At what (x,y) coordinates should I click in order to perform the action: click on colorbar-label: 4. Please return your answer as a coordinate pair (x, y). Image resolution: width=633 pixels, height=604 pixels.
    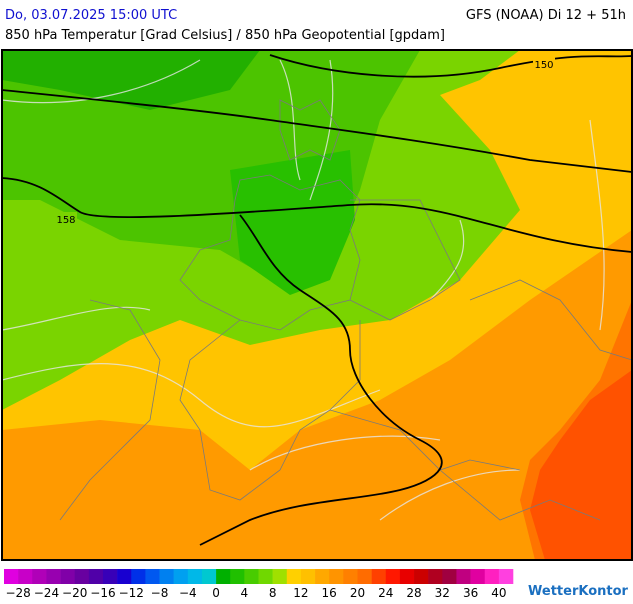
    Looking at the image, I should click on (245, 593).